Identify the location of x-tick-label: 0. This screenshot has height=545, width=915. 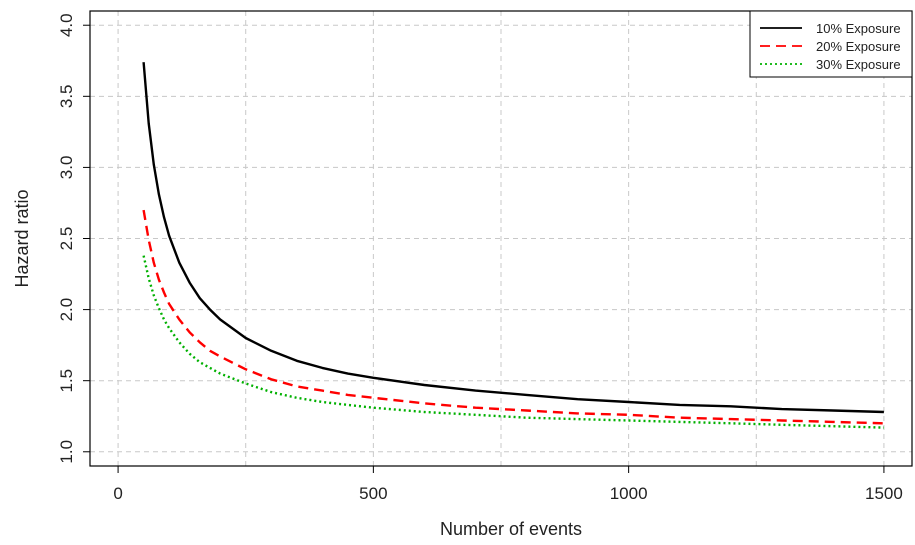
(117, 493).